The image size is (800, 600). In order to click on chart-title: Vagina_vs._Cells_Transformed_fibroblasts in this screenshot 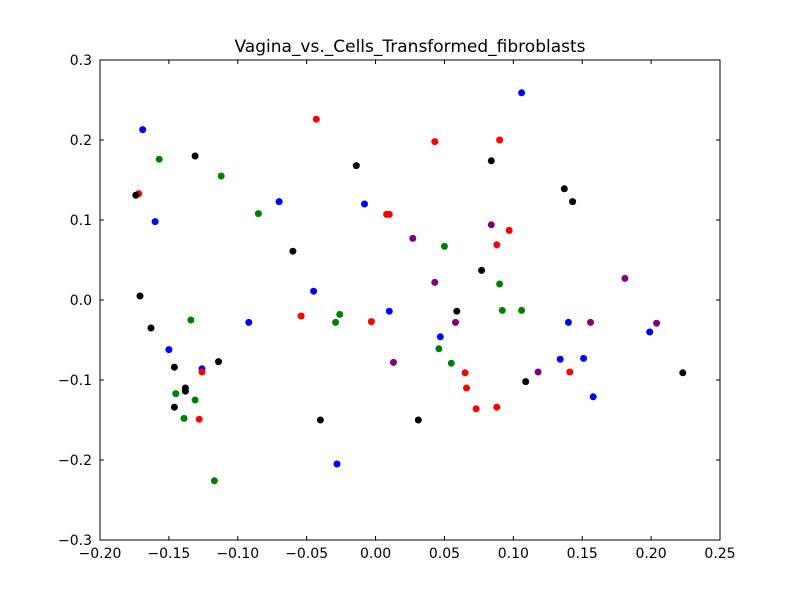, I will do `click(409, 47)`.